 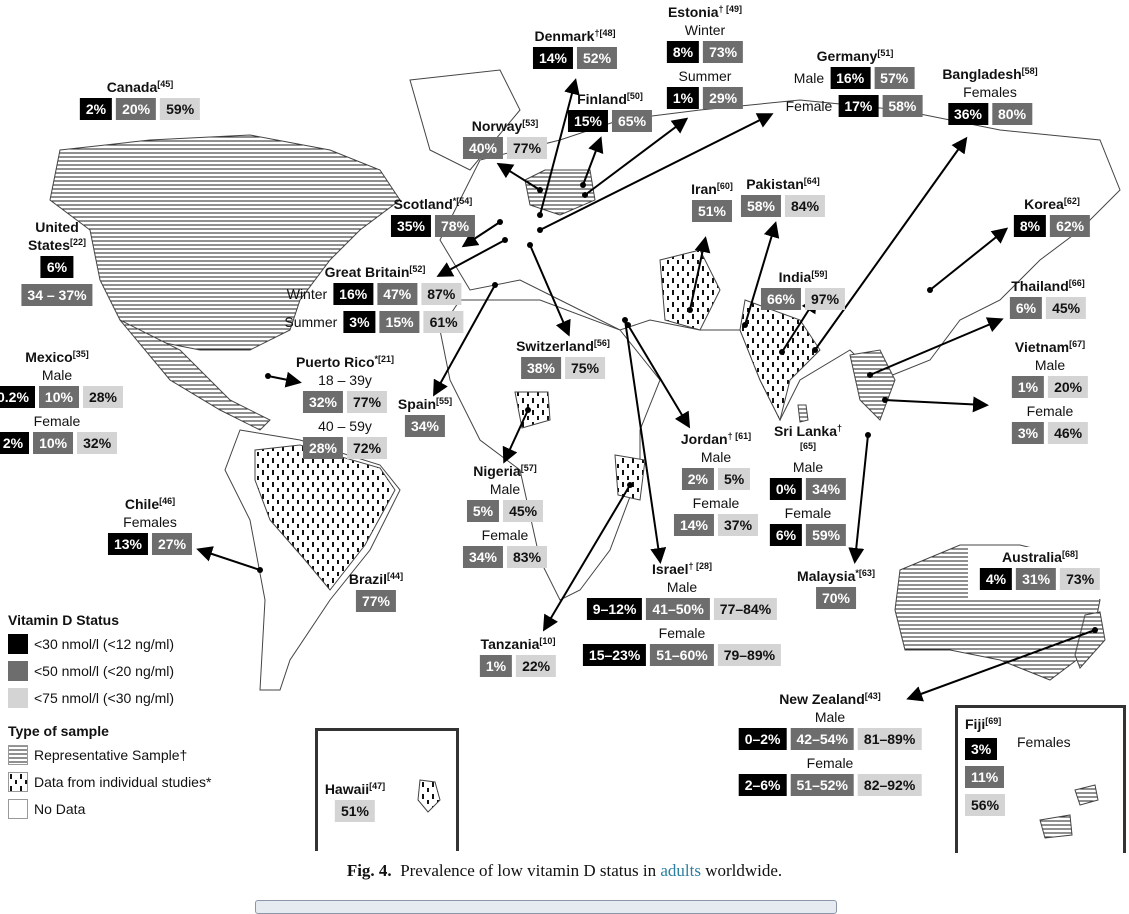 I want to click on prevalence-box-black: 0.2%, so click(x=17, y=397).